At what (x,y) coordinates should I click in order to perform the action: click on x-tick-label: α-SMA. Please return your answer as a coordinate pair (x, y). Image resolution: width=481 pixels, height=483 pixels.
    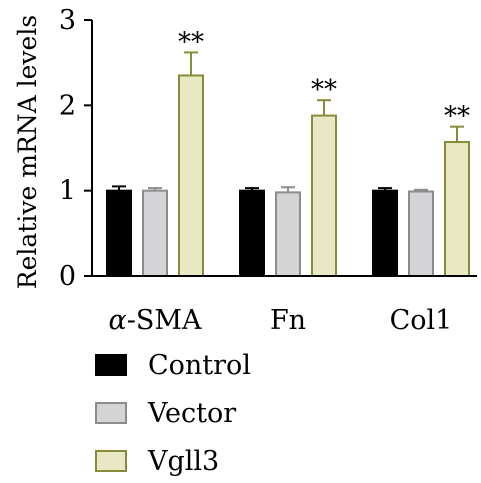
    Looking at the image, I should click on (156, 320).